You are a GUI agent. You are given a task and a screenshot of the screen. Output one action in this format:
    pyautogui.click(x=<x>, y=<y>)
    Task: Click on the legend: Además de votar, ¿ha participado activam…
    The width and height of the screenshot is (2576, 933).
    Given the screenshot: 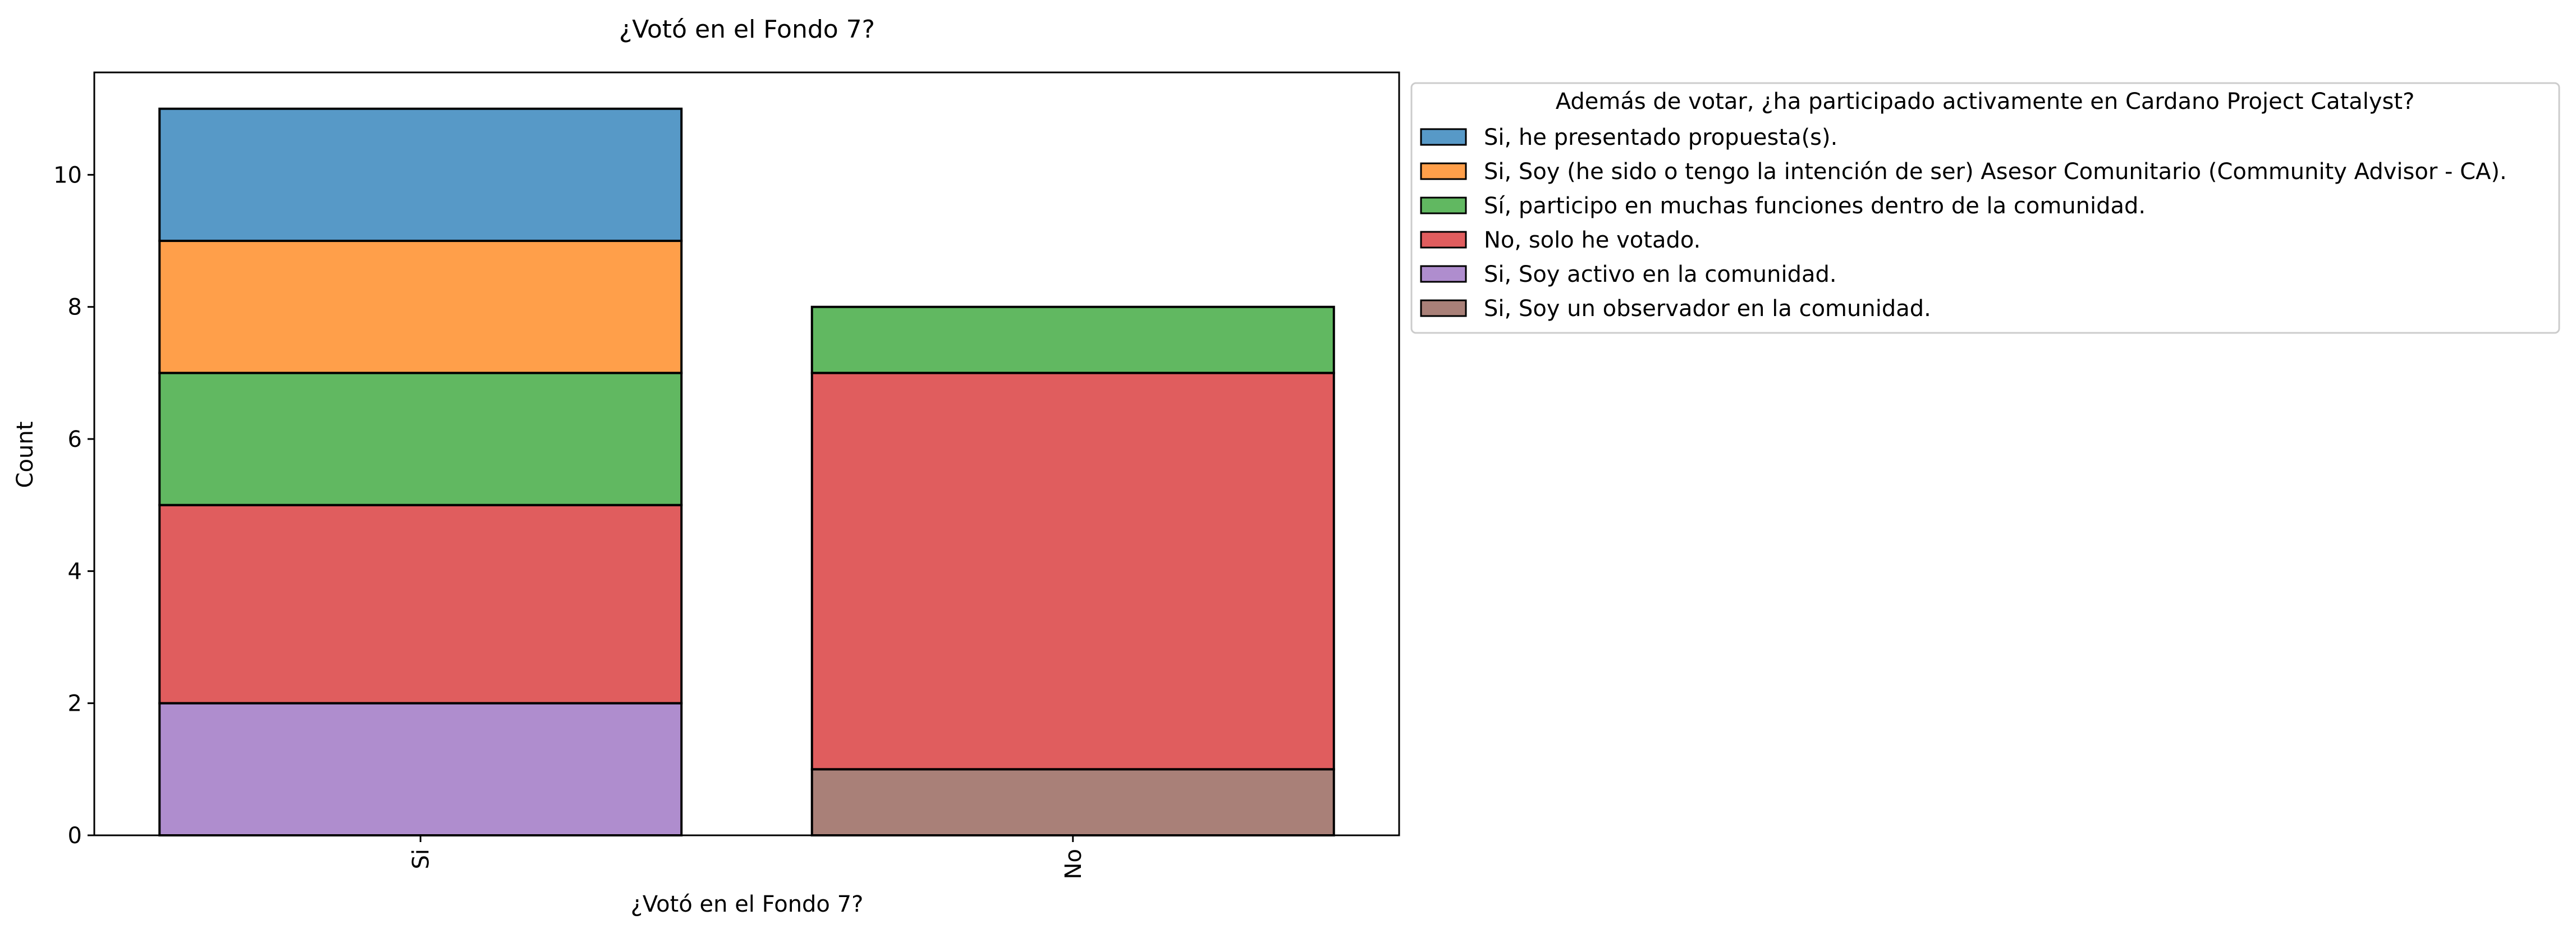 What is the action you would take?
    pyautogui.click(x=1985, y=208)
    